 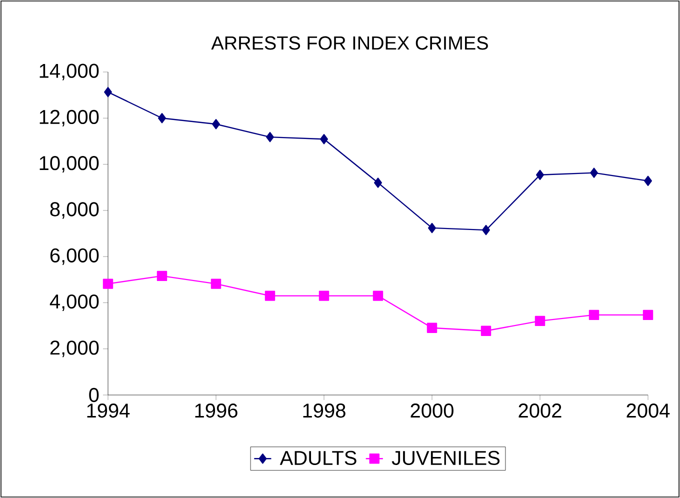 What do you see at coordinates (74, 256) in the screenshot?
I see `y-tick-label: 6,000` at bounding box center [74, 256].